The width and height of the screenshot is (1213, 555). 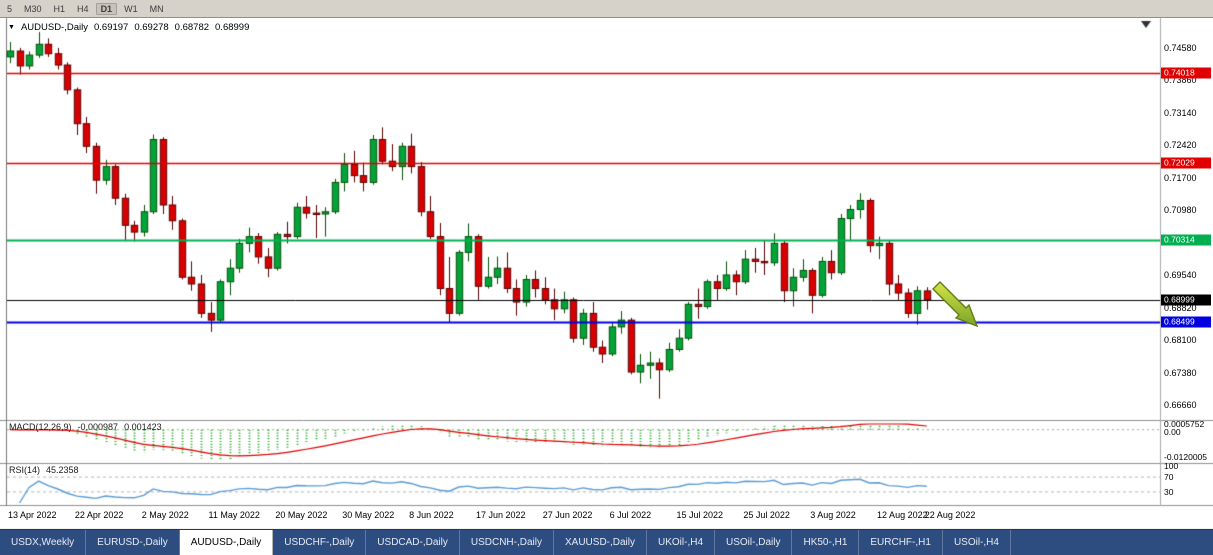 I want to click on chart-tab-usoil-daily: USOil-,Daily, so click(x=754, y=542).